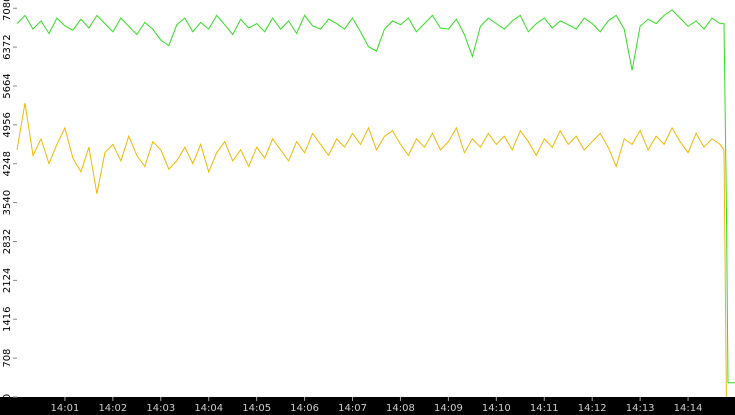  Describe the element at coordinates (7, 163) in the screenshot. I see `y-tick-label: 4248` at that location.